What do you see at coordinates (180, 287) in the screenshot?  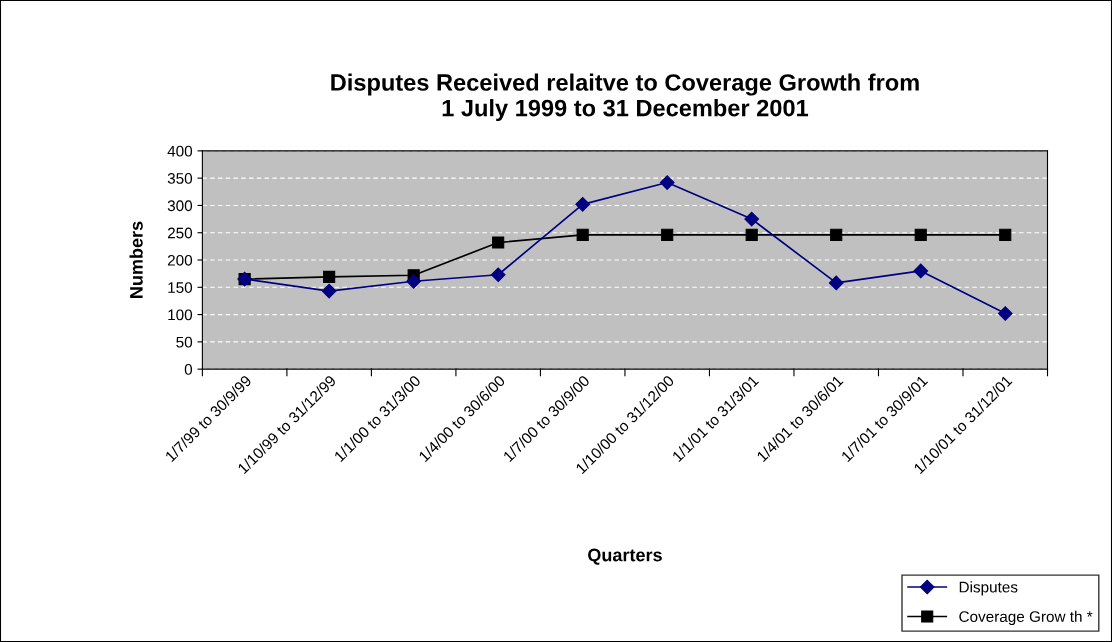 I see `y-tick-label: 150` at bounding box center [180, 287].